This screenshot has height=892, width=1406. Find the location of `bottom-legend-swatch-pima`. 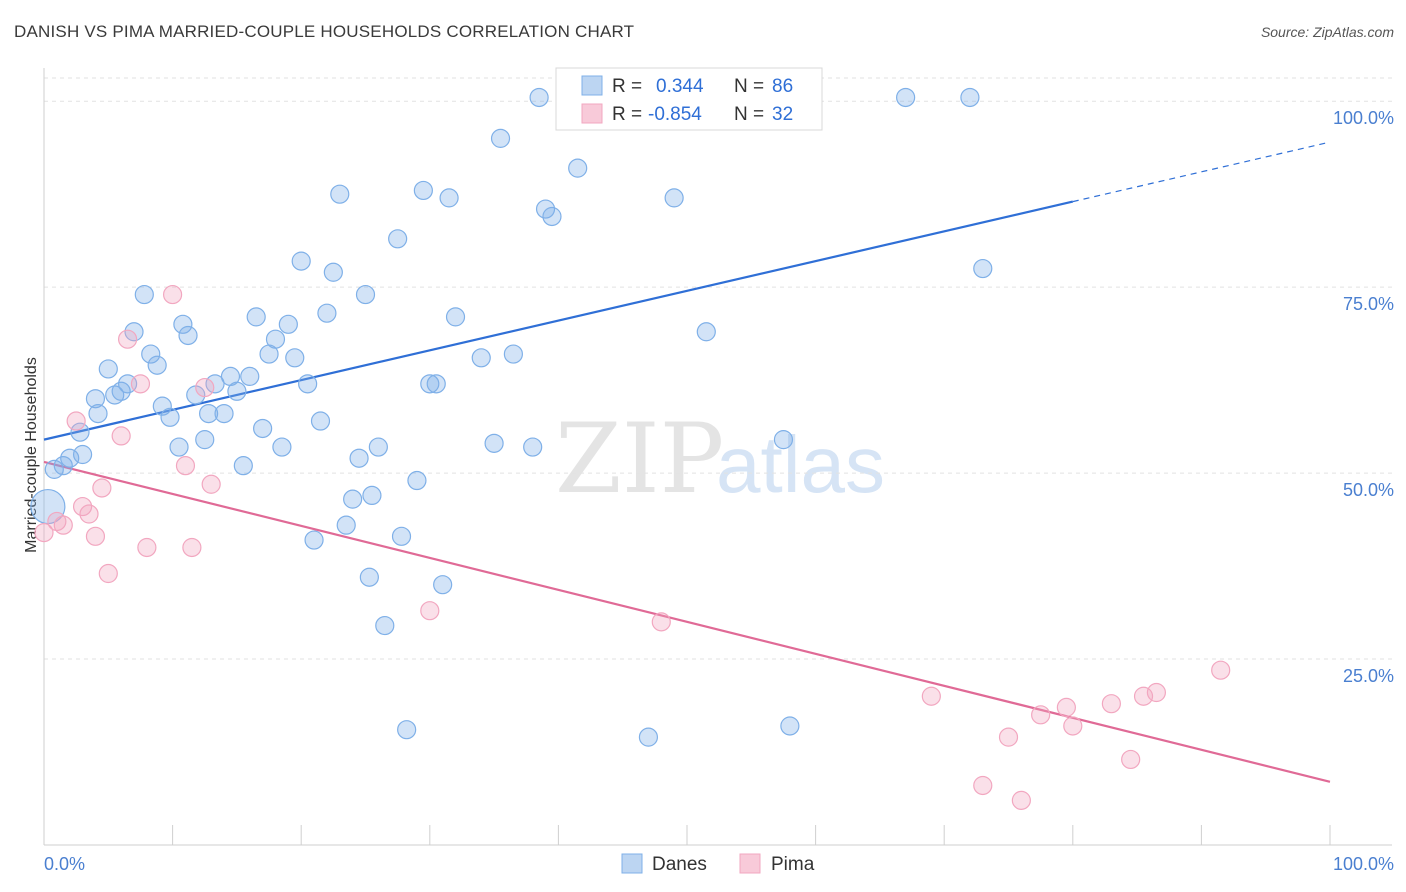

bottom-legend-swatch-pima is located at coordinates (750, 863).